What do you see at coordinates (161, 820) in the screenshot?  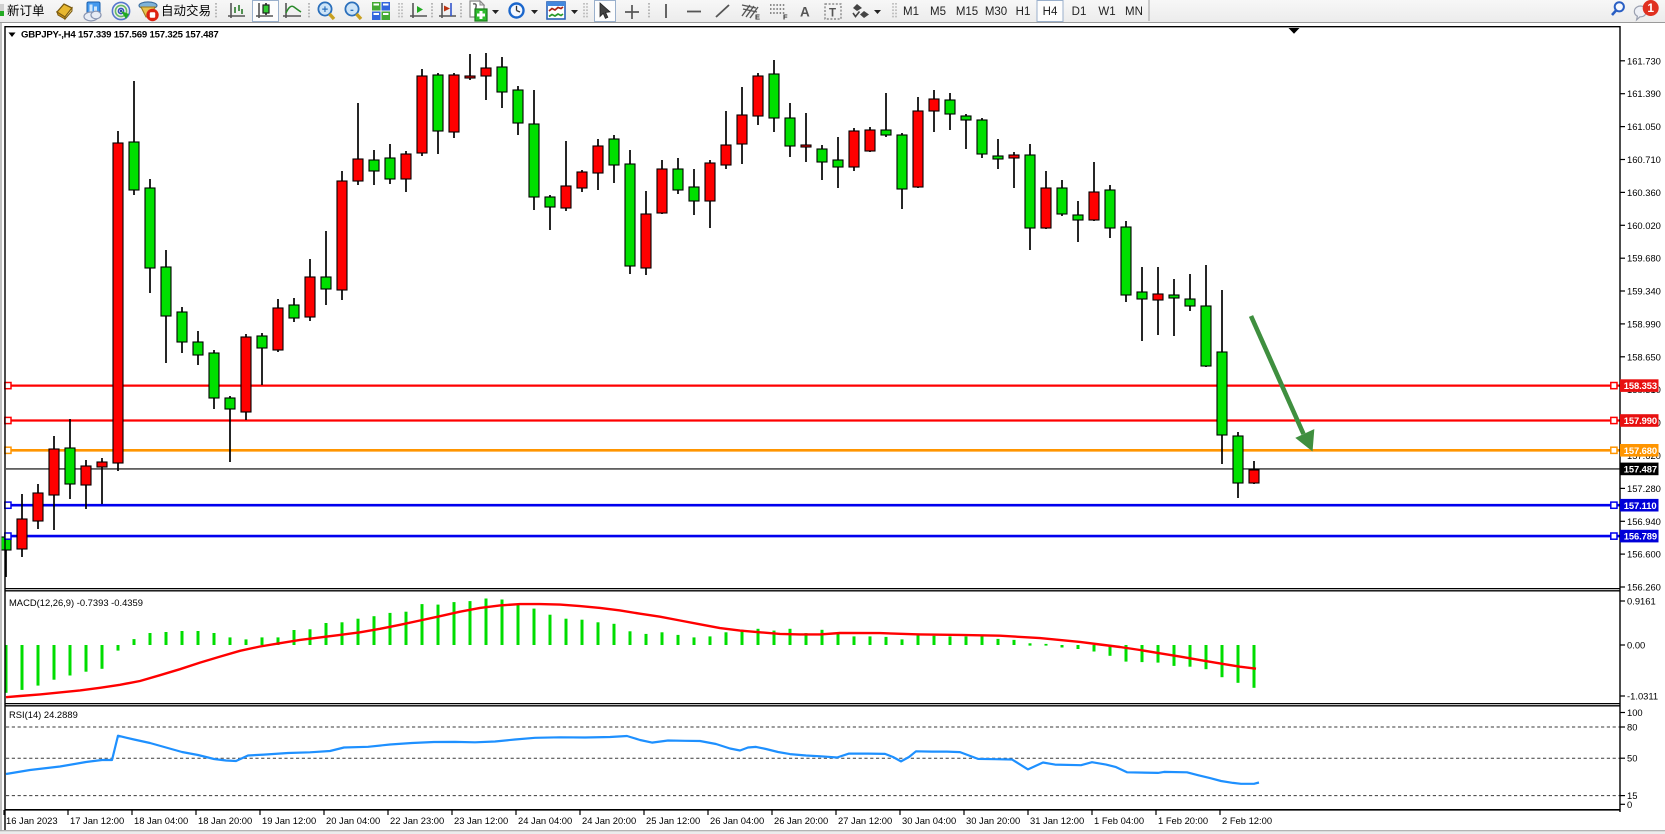 I see `svg-text: 18 Jan 04:00` at bounding box center [161, 820].